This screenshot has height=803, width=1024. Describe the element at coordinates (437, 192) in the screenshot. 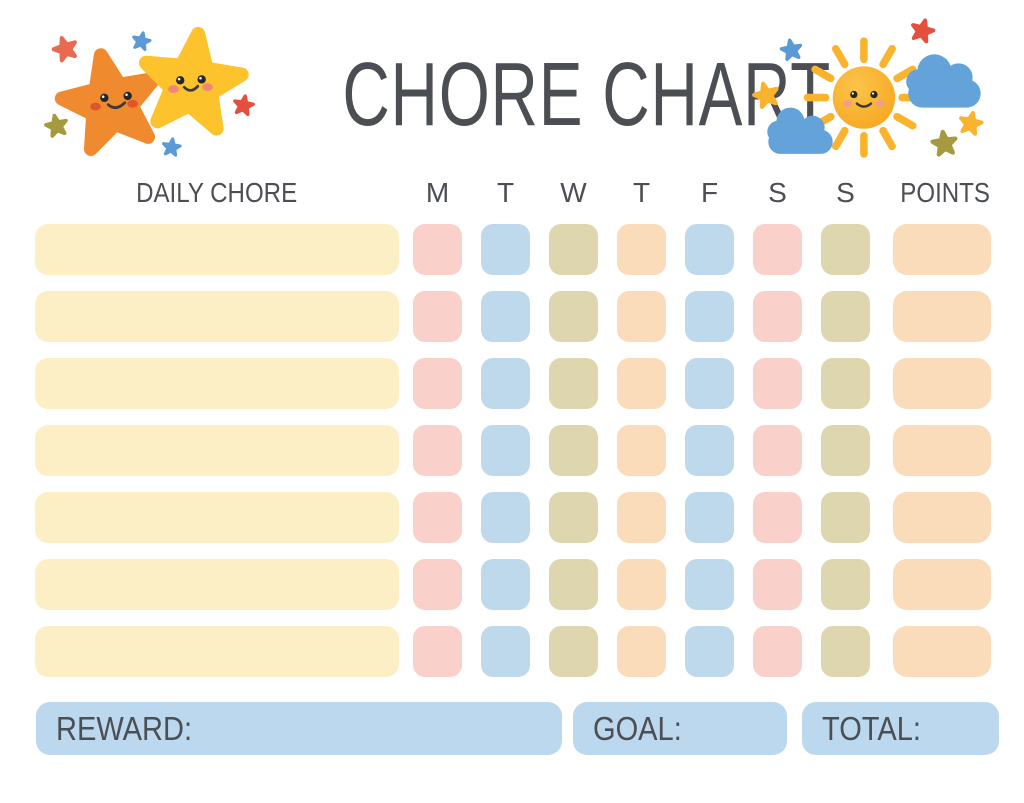

I see `column-header-day: M` at that location.